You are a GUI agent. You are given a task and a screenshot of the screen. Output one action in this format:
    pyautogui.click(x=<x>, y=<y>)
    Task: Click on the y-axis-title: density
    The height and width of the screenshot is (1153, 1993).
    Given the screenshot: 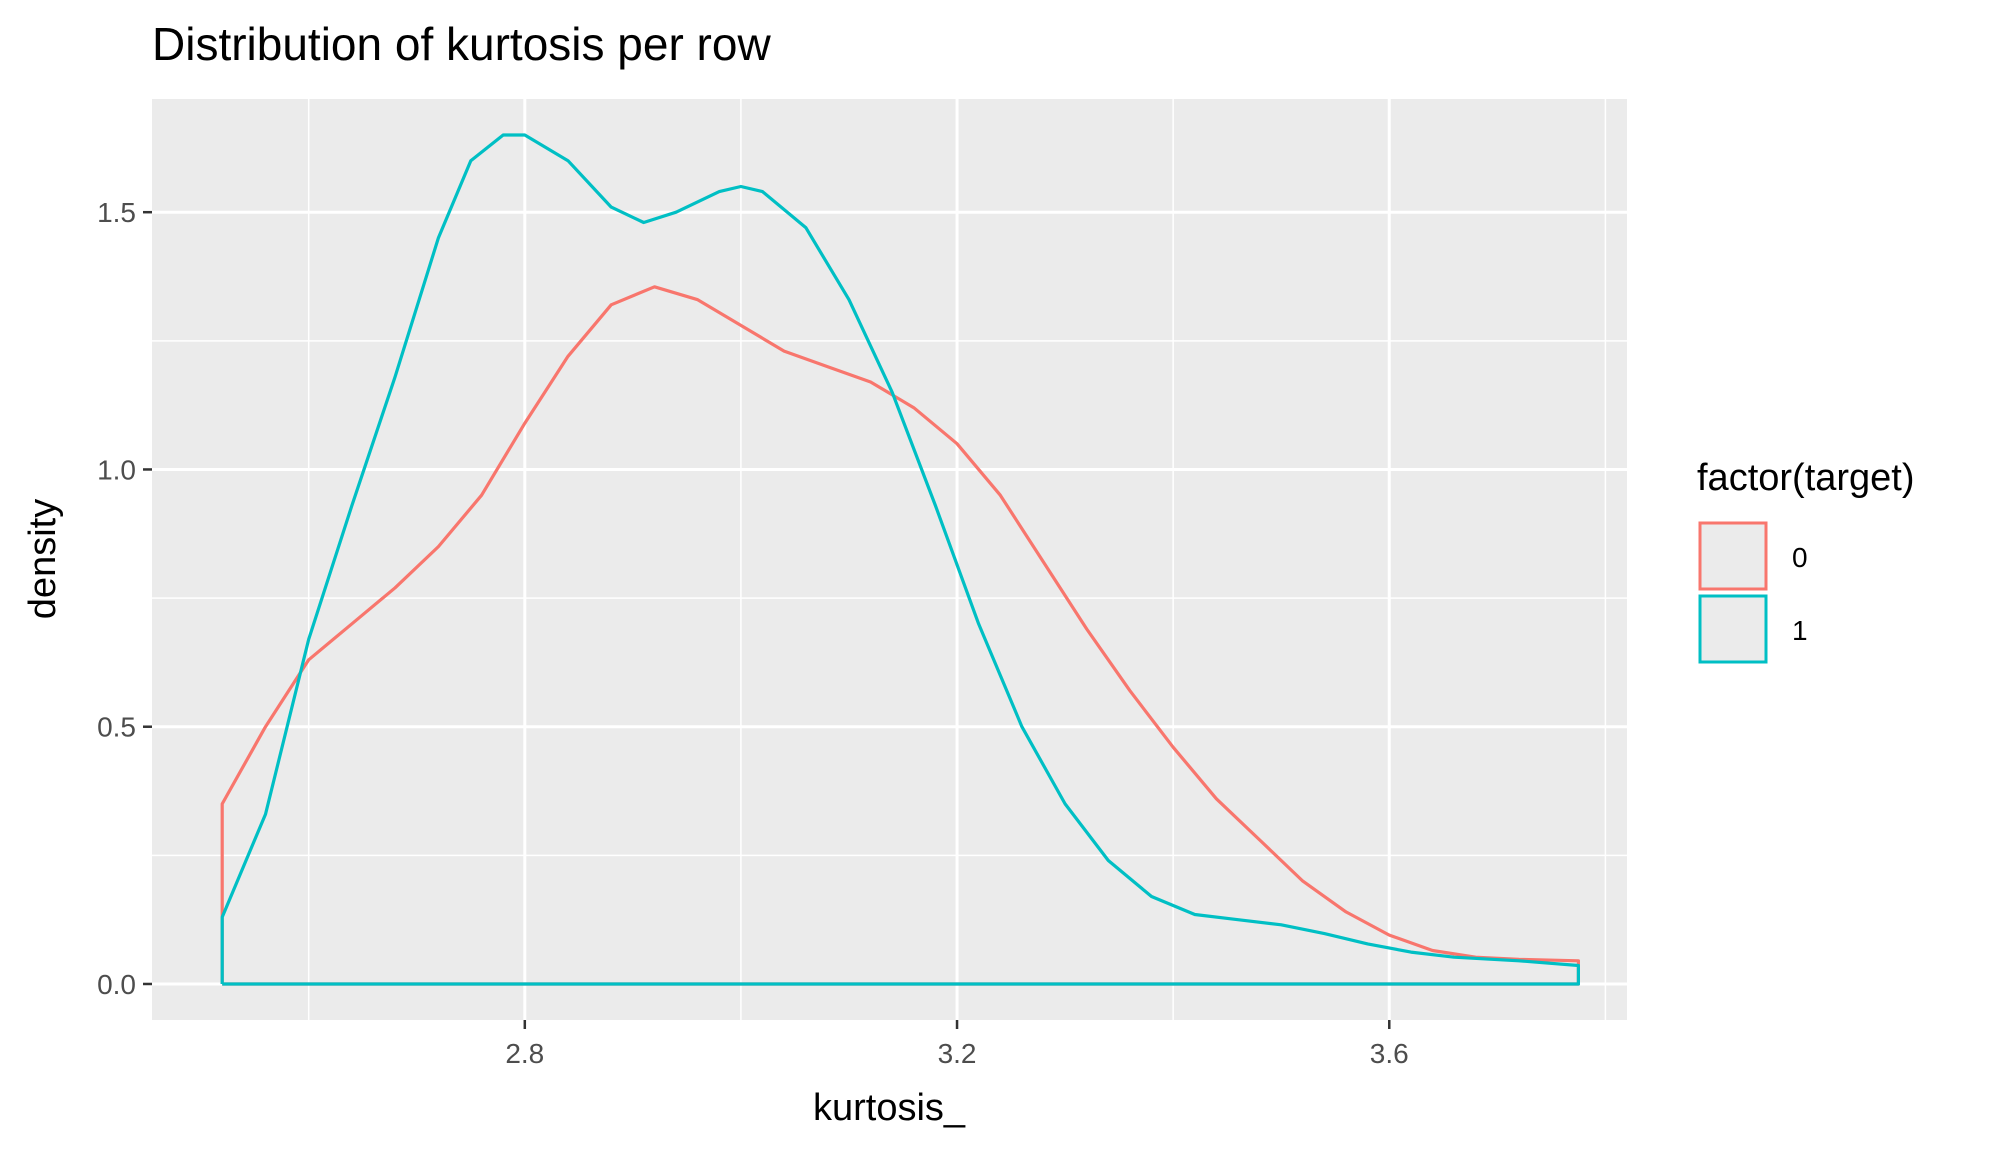 What is the action you would take?
    pyautogui.click(x=43, y=559)
    